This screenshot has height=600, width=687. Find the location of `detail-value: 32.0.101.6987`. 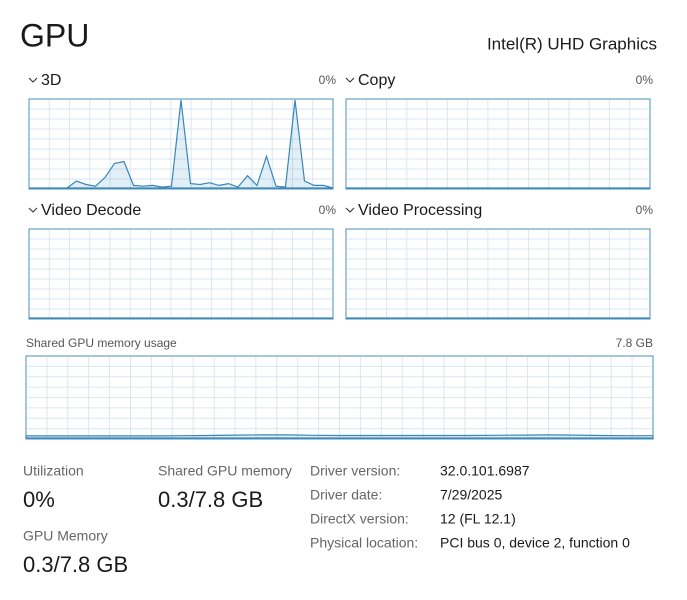

detail-value: 32.0.101.6987 is located at coordinates (485, 471).